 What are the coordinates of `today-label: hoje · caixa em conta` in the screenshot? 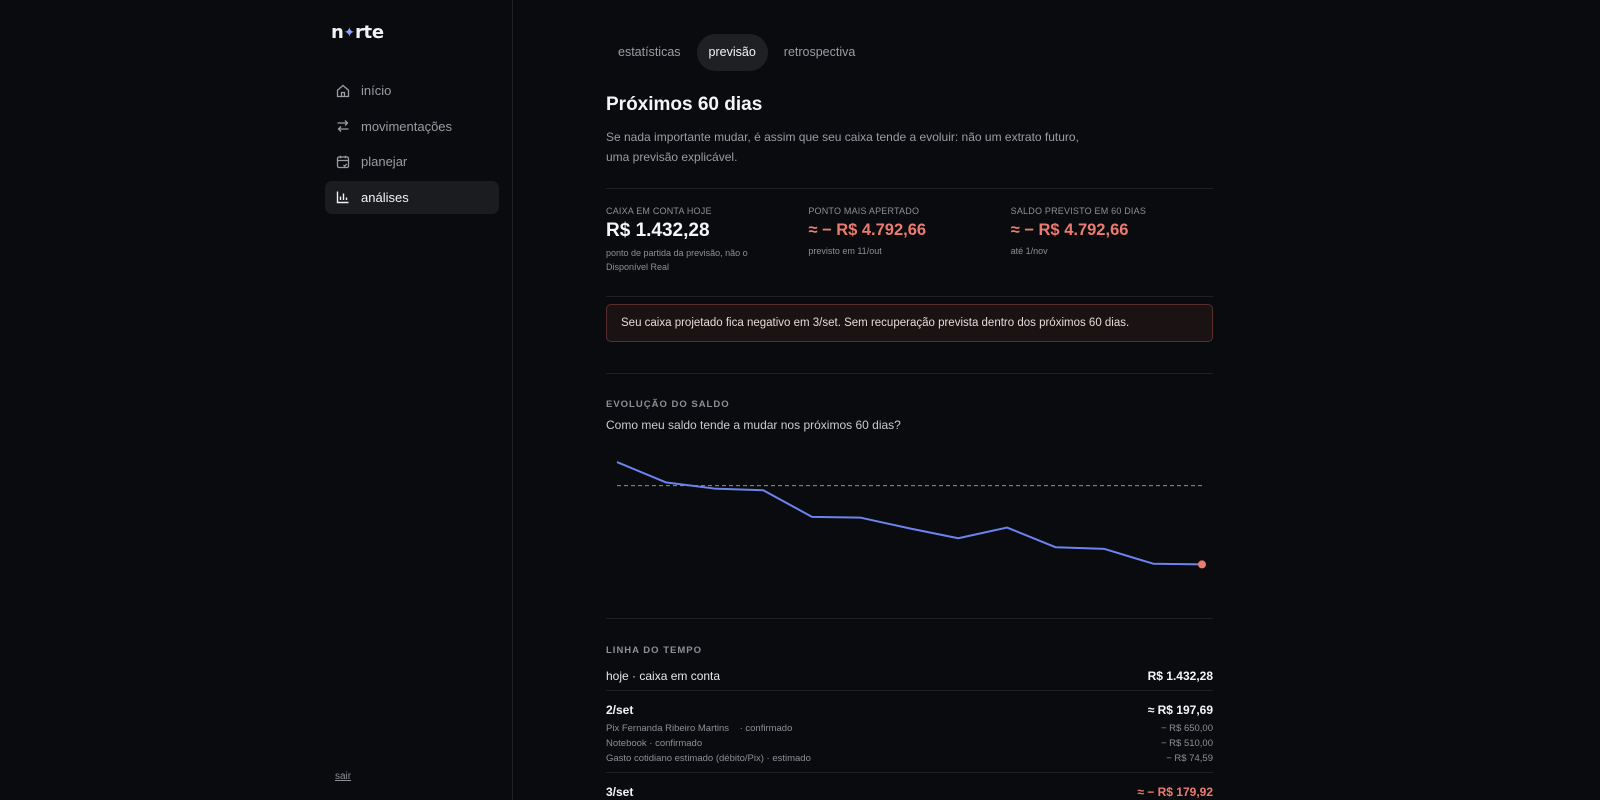 It's located at (663, 676).